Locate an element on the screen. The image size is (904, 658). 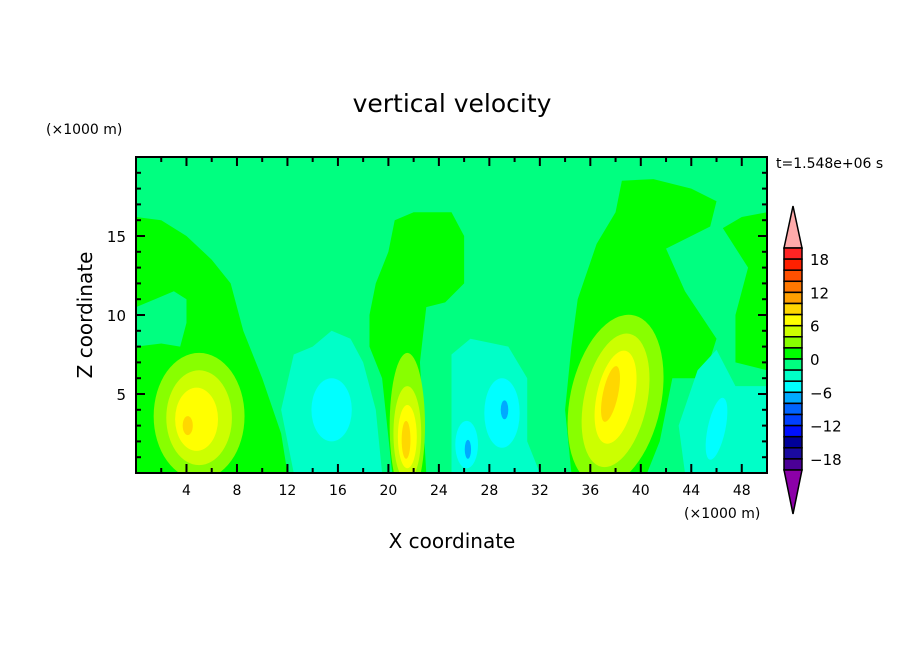
chart-title: vertical velocity is located at coordinates (452, 103).